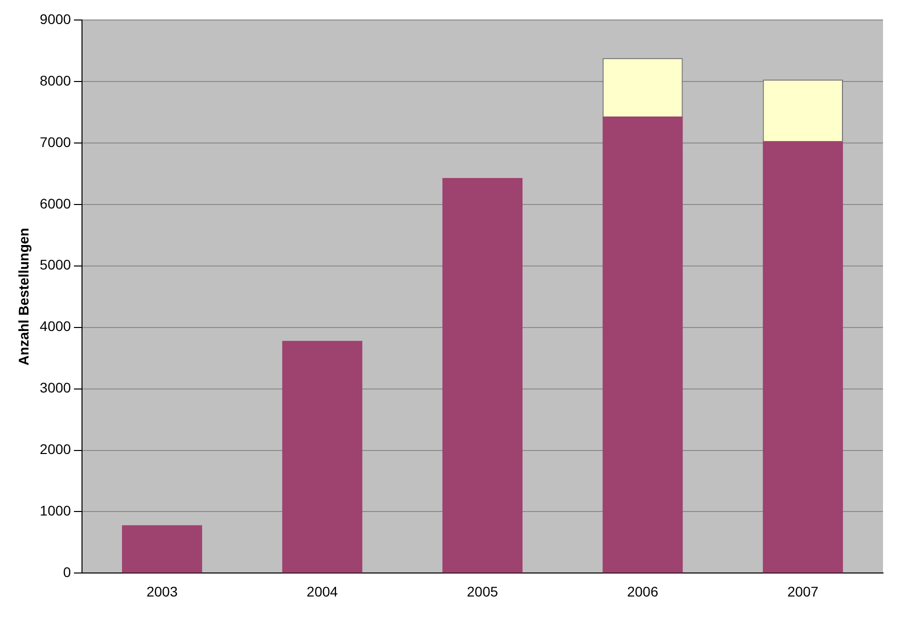 The image size is (915, 622). Describe the element at coordinates (56, 18) in the screenshot. I see `y-tick-label: 9000` at that location.